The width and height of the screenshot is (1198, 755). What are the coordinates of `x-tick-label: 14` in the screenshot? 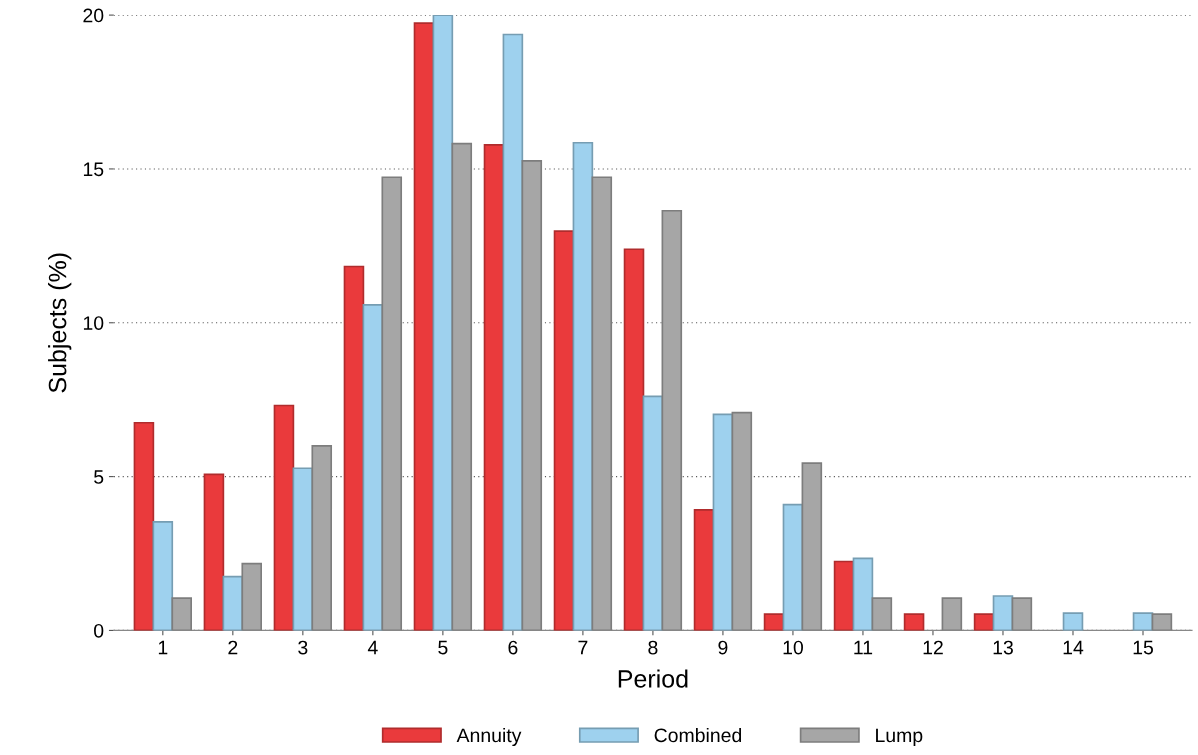 It's located at (1073, 647).